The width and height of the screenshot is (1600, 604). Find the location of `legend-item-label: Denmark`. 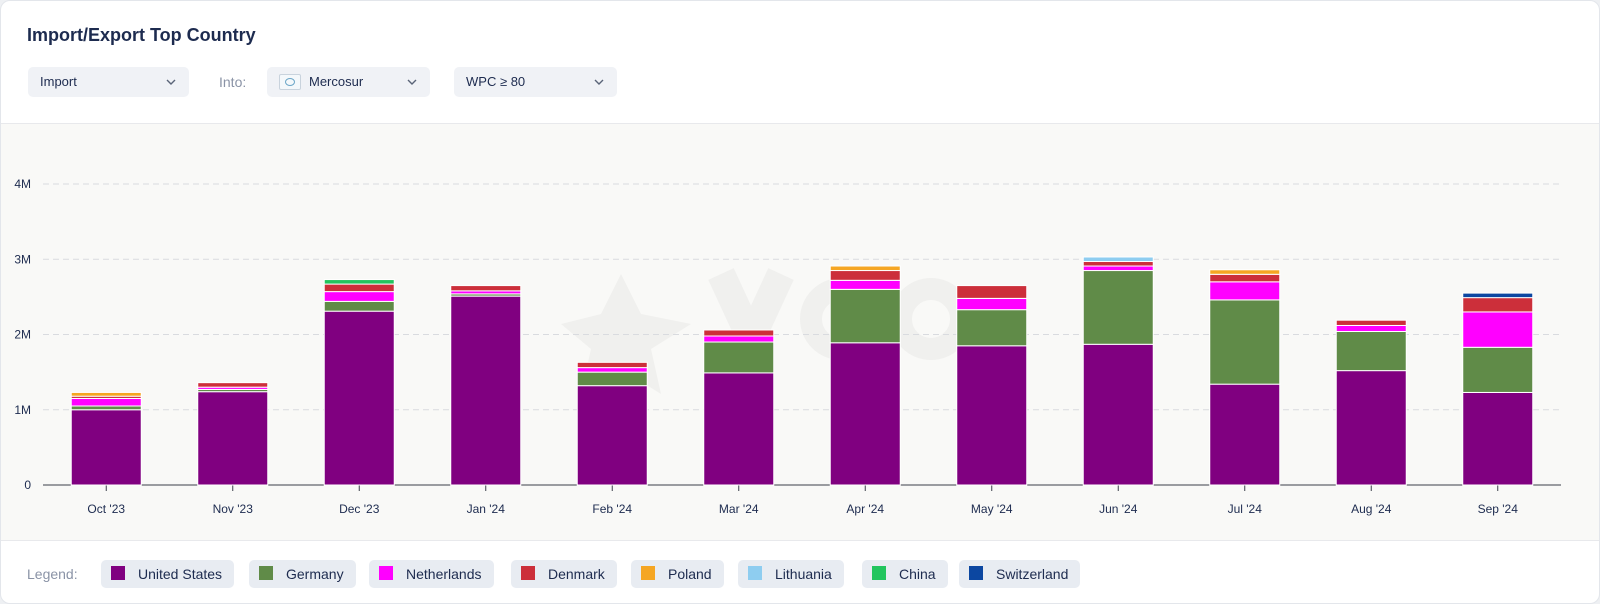

legend-item-label: Denmark is located at coordinates (576, 574).